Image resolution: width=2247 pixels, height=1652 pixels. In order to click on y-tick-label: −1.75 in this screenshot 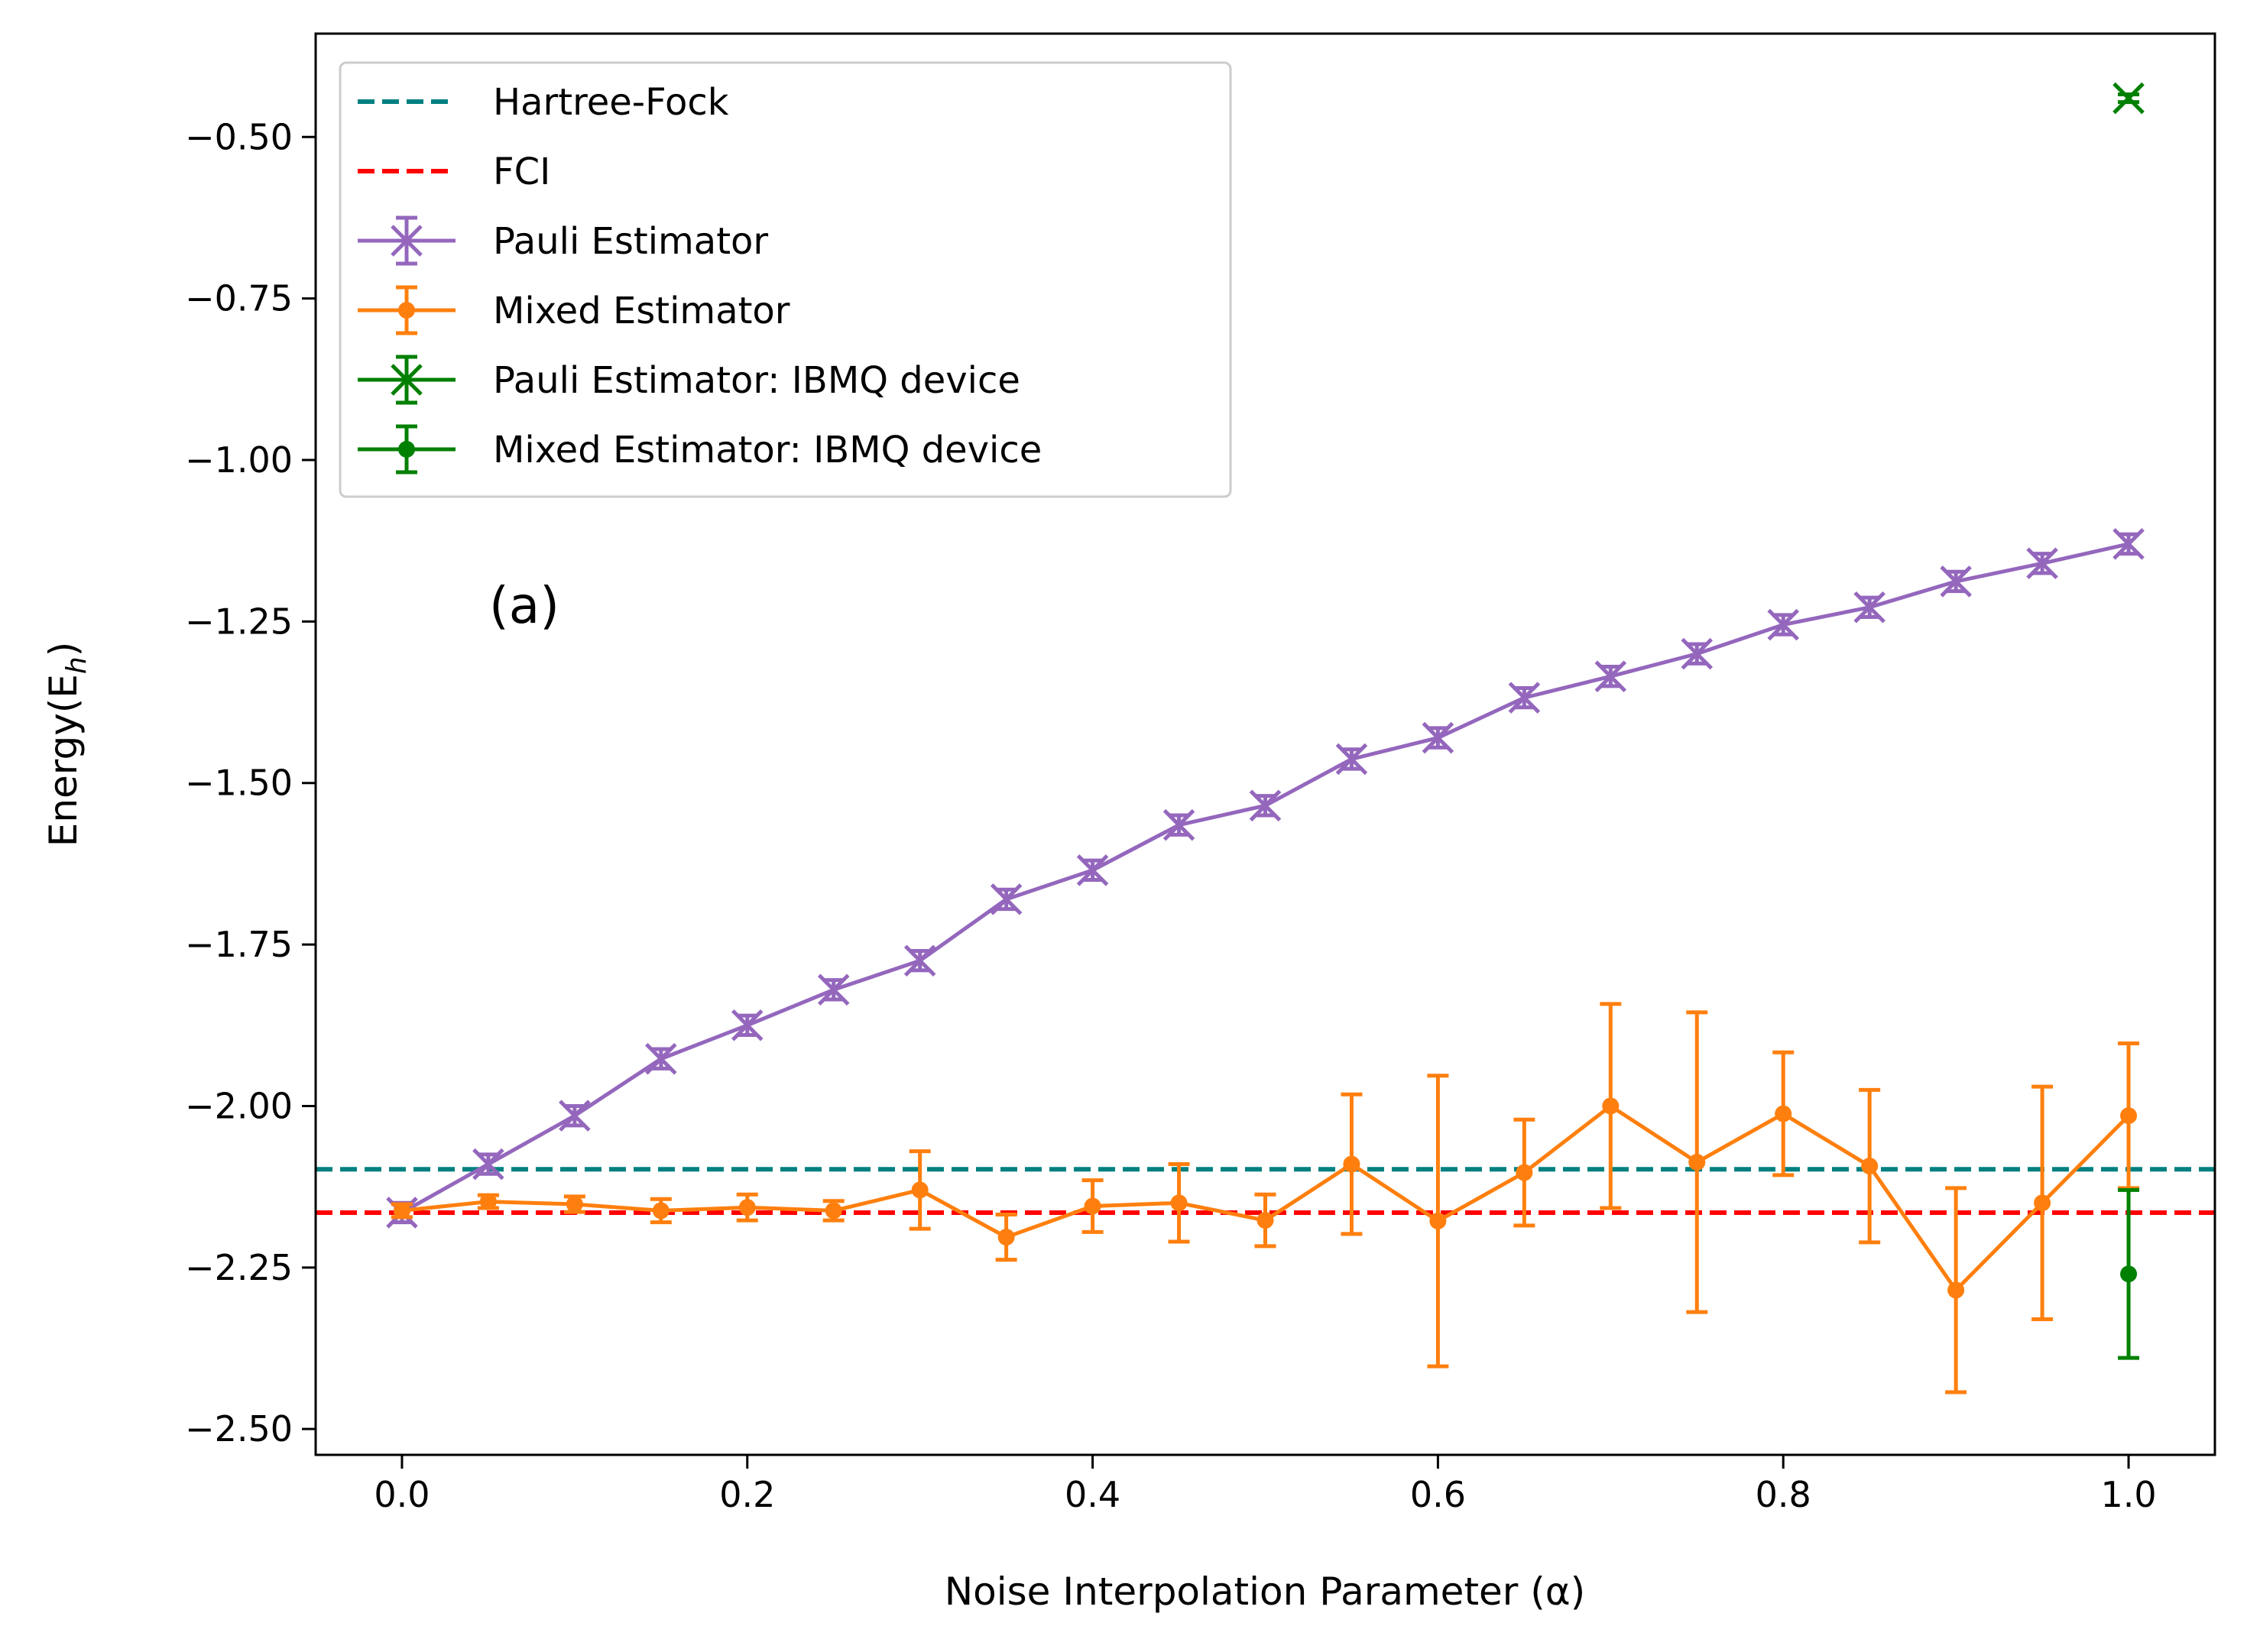, I will do `click(239, 944)`.